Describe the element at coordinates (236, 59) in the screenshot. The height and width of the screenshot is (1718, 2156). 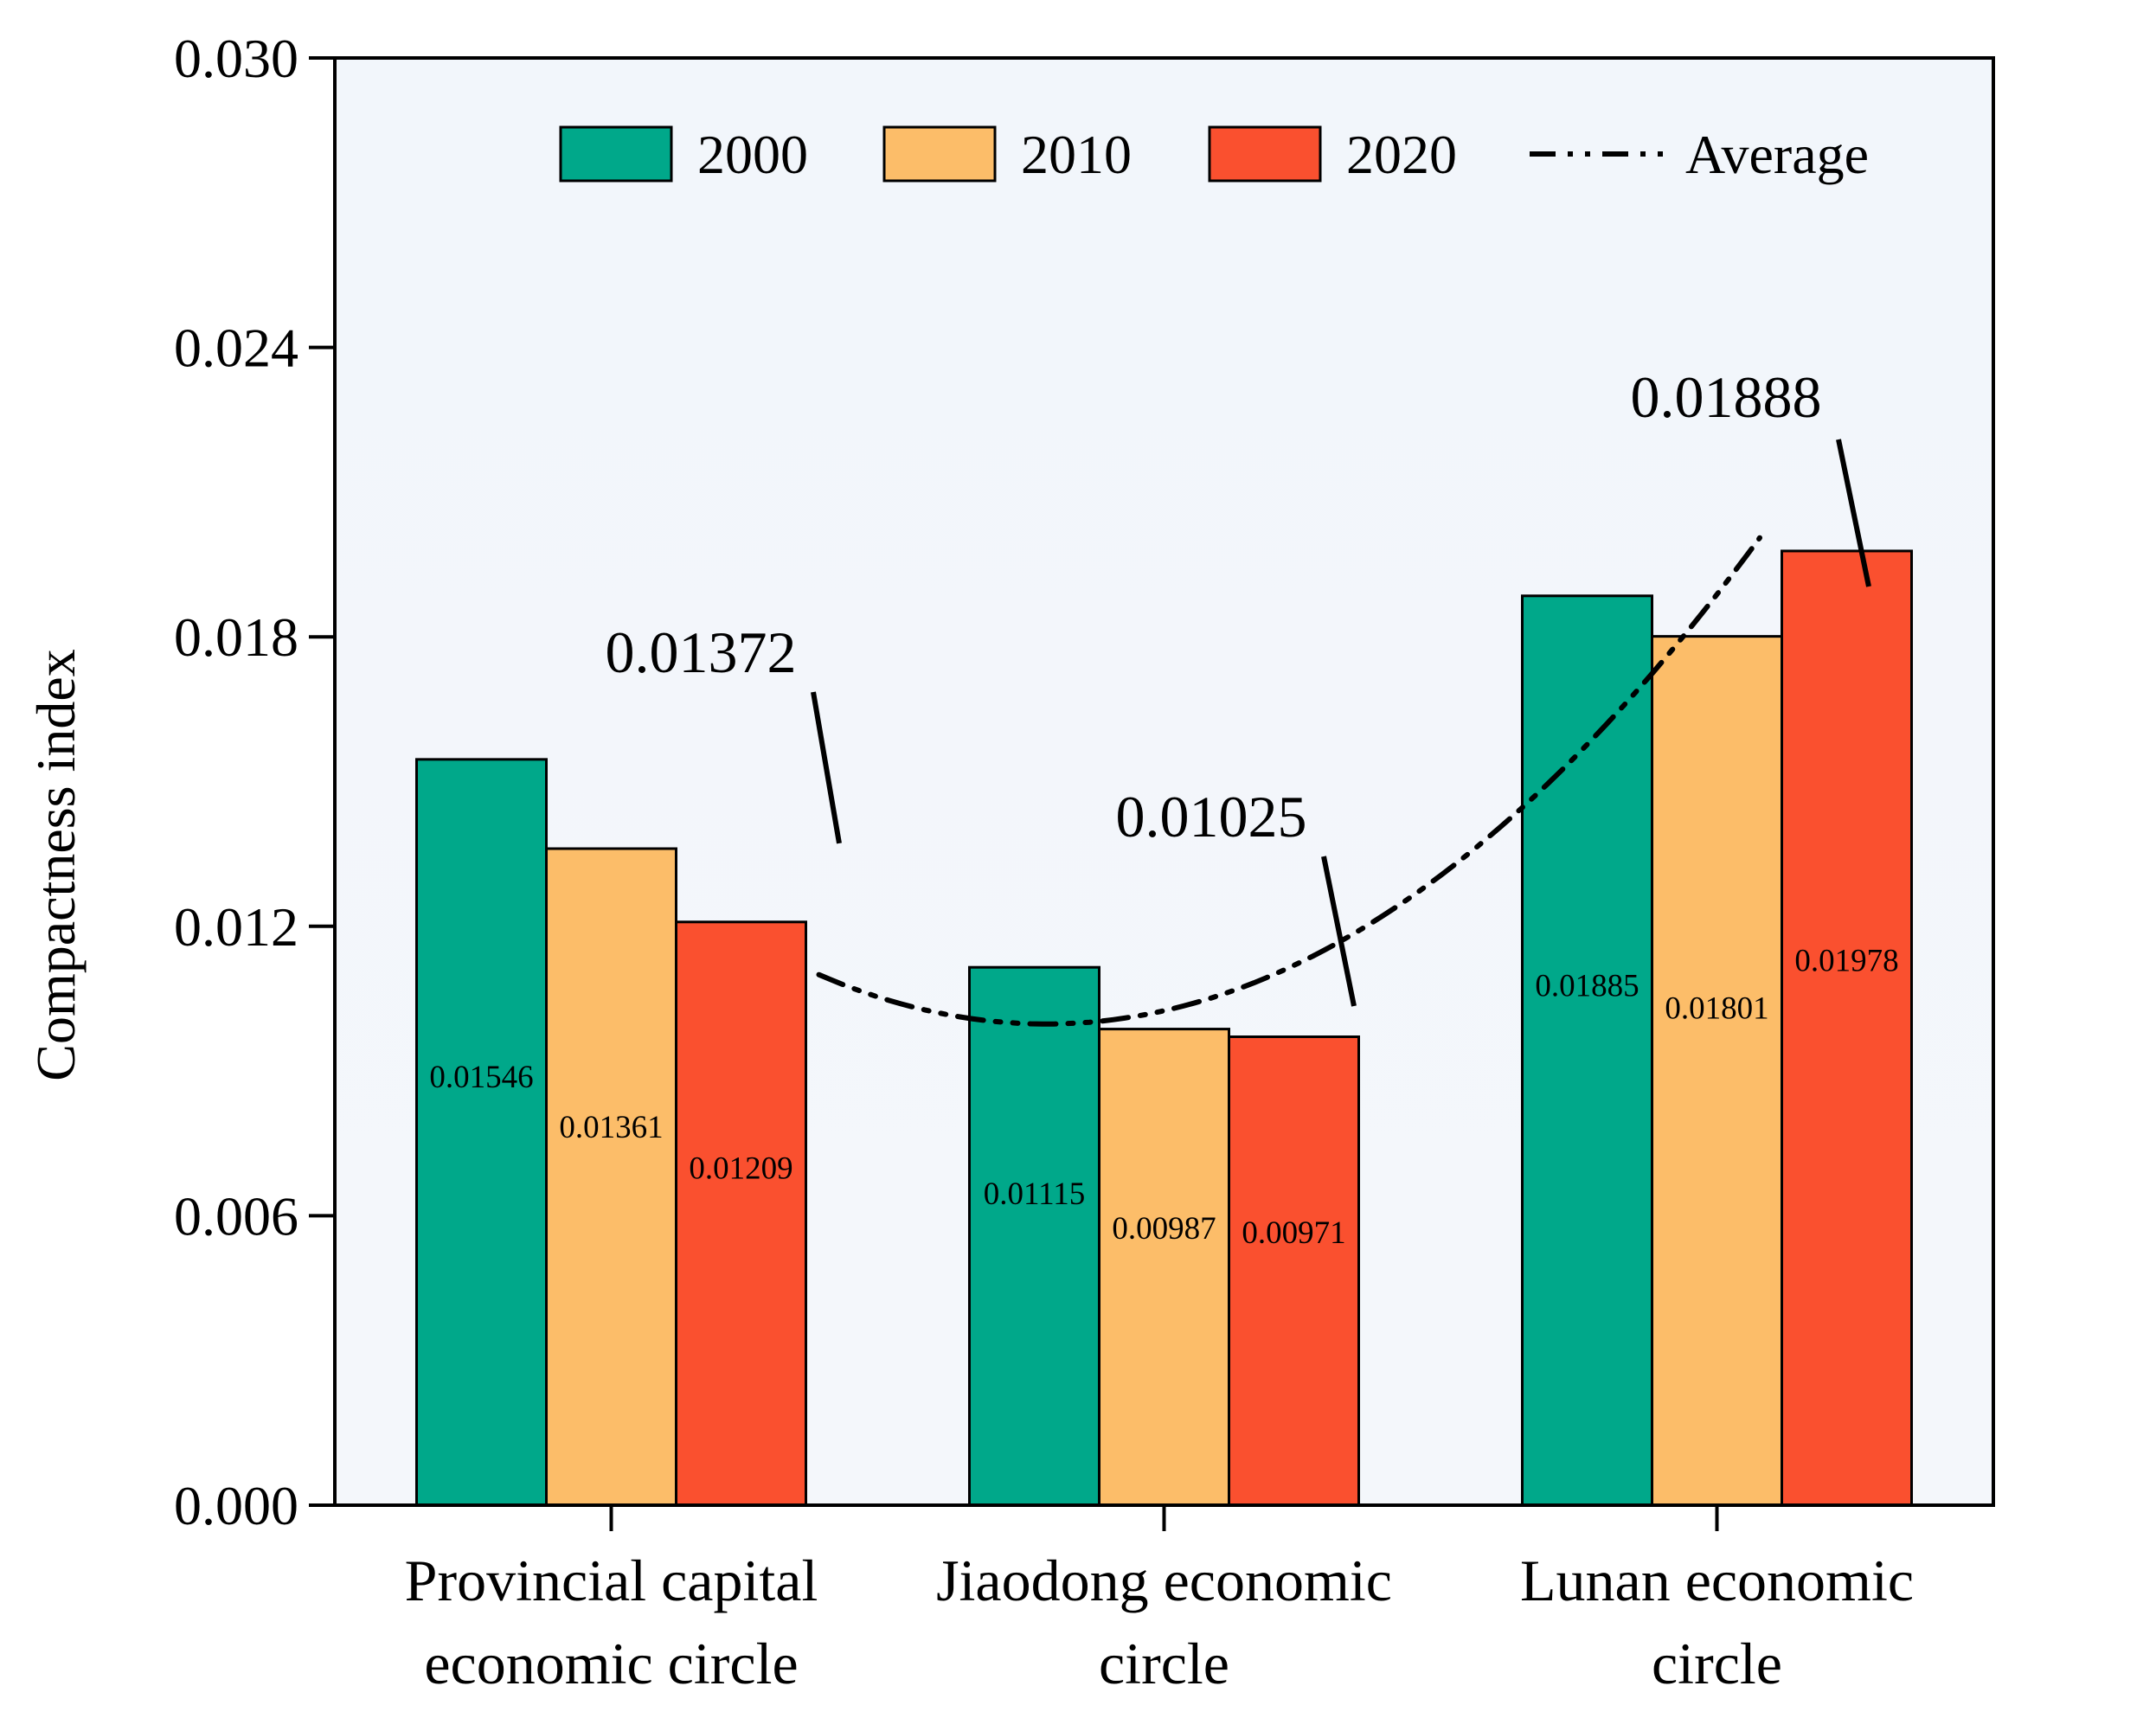
I see `y-tick-label: 0.030` at that location.